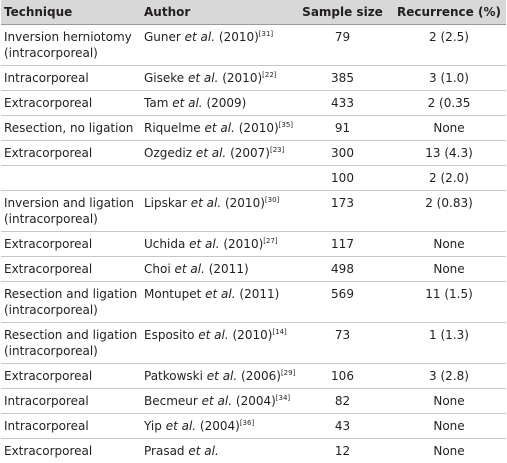 The image size is (507, 463). I want to click on reference-superscript: [34], so click(283, 398).